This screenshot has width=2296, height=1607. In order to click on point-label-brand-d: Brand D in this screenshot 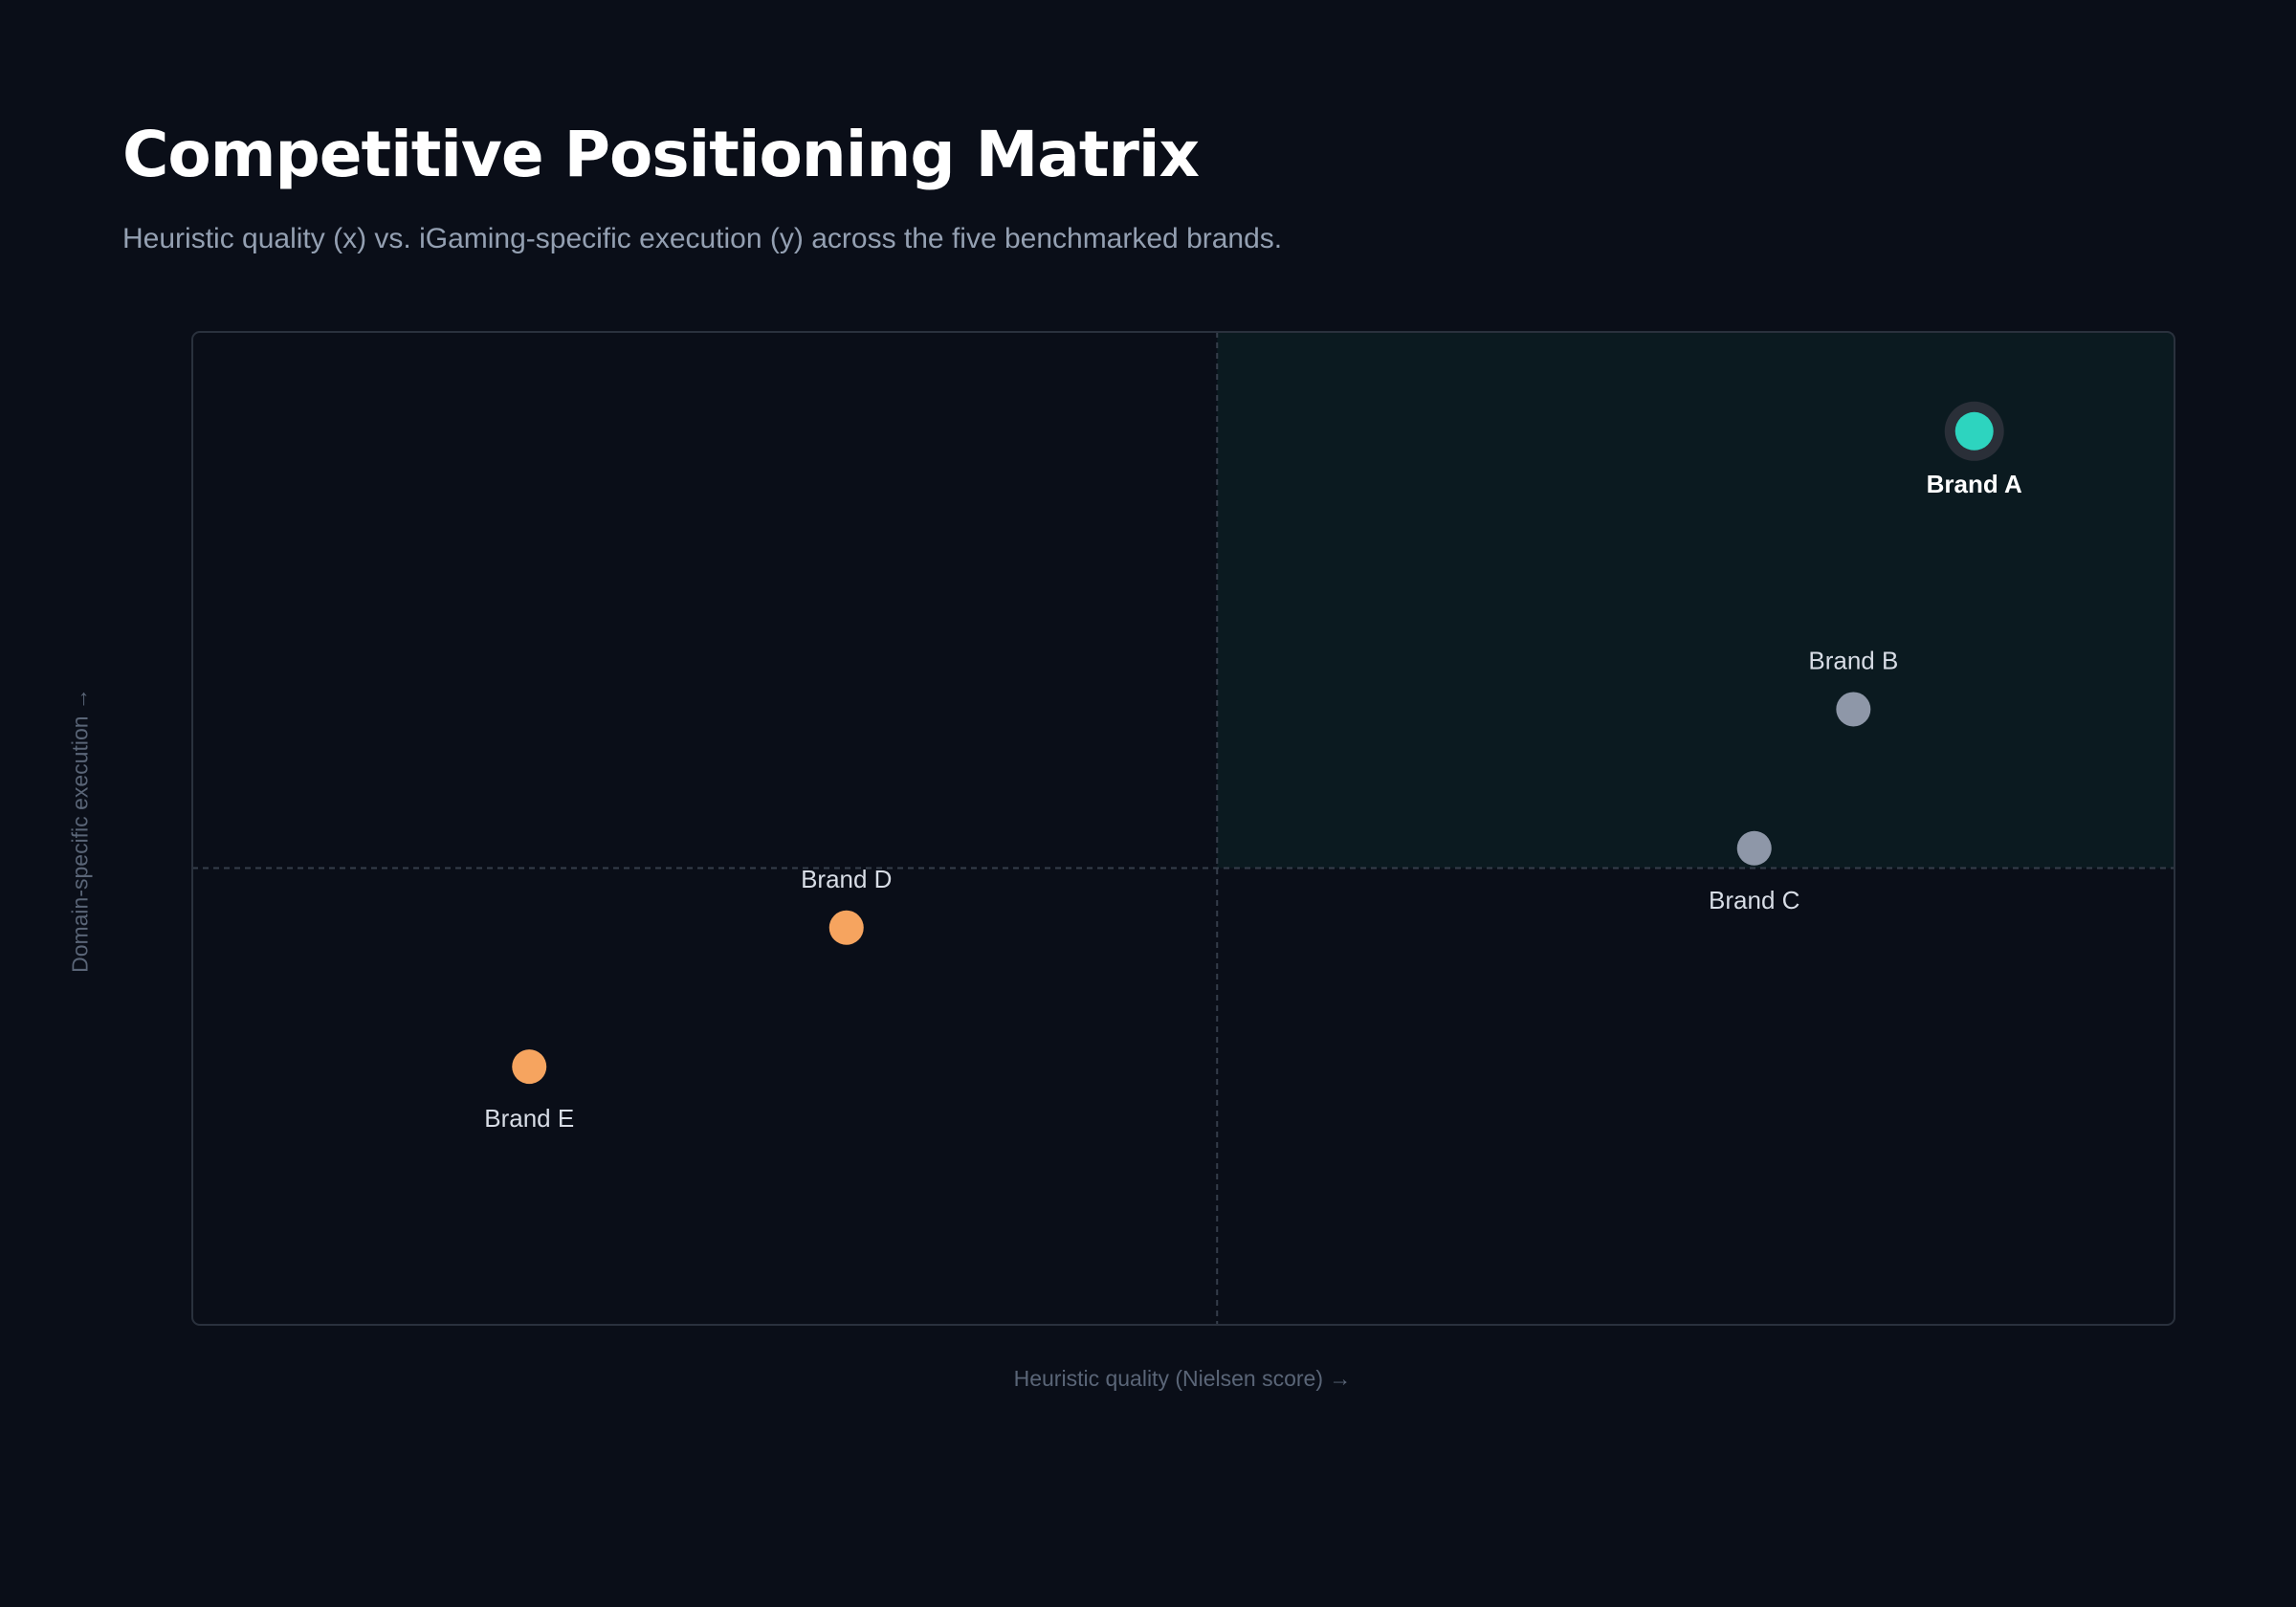, I will do `click(847, 879)`.